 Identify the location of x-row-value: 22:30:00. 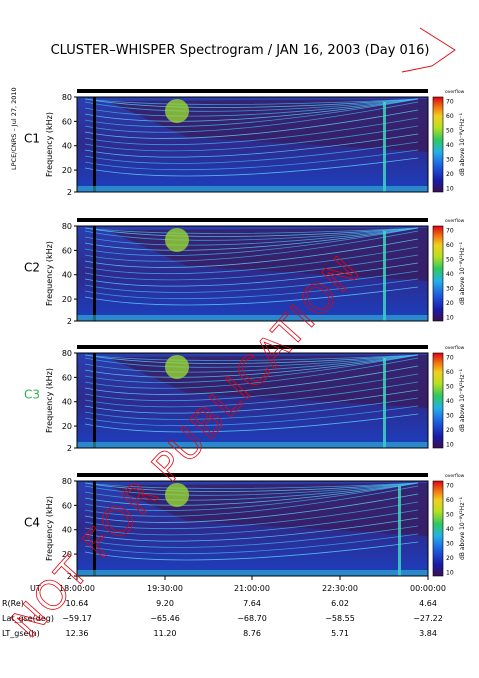
(340, 588).